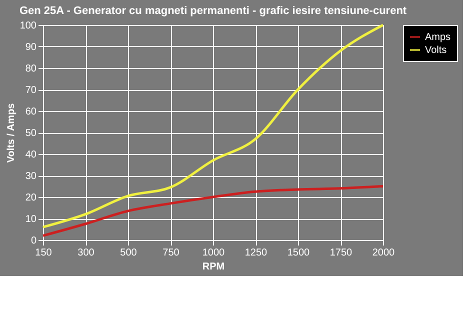  What do you see at coordinates (31, 155) in the screenshot?
I see `y-tick-label: 40` at bounding box center [31, 155].